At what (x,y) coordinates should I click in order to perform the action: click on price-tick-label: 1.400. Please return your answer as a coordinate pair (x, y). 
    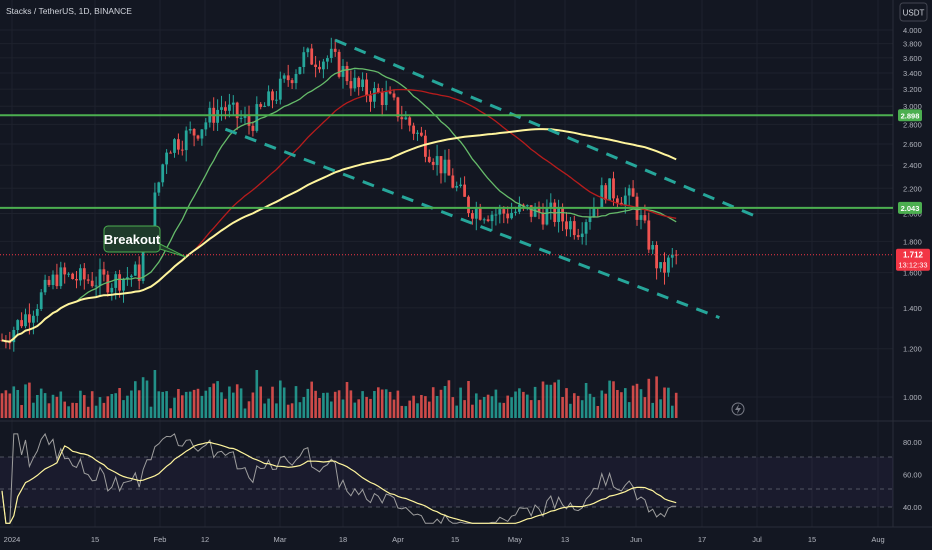
    Looking at the image, I should click on (912, 308).